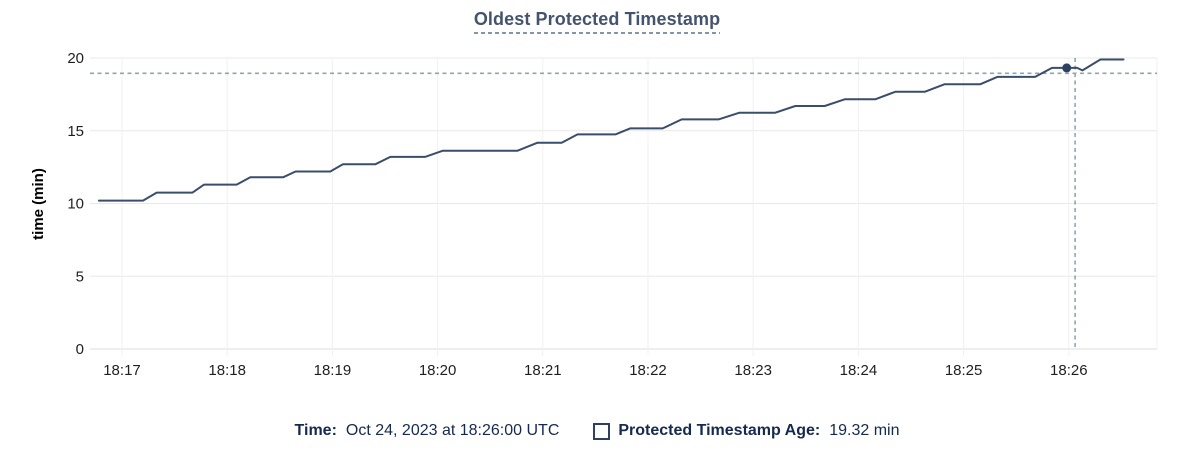 The height and width of the screenshot is (466, 1194). What do you see at coordinates (80, 276) in the screenshot?
I see `y-tick-label: 5` at bounding box center [80, 276].